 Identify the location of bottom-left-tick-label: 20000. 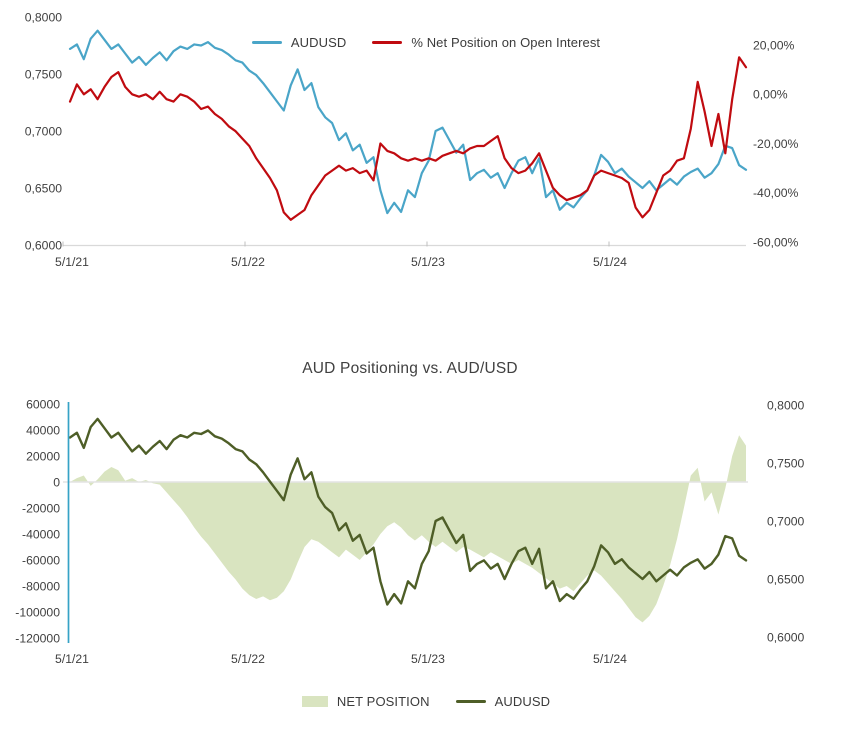
(43, 456).